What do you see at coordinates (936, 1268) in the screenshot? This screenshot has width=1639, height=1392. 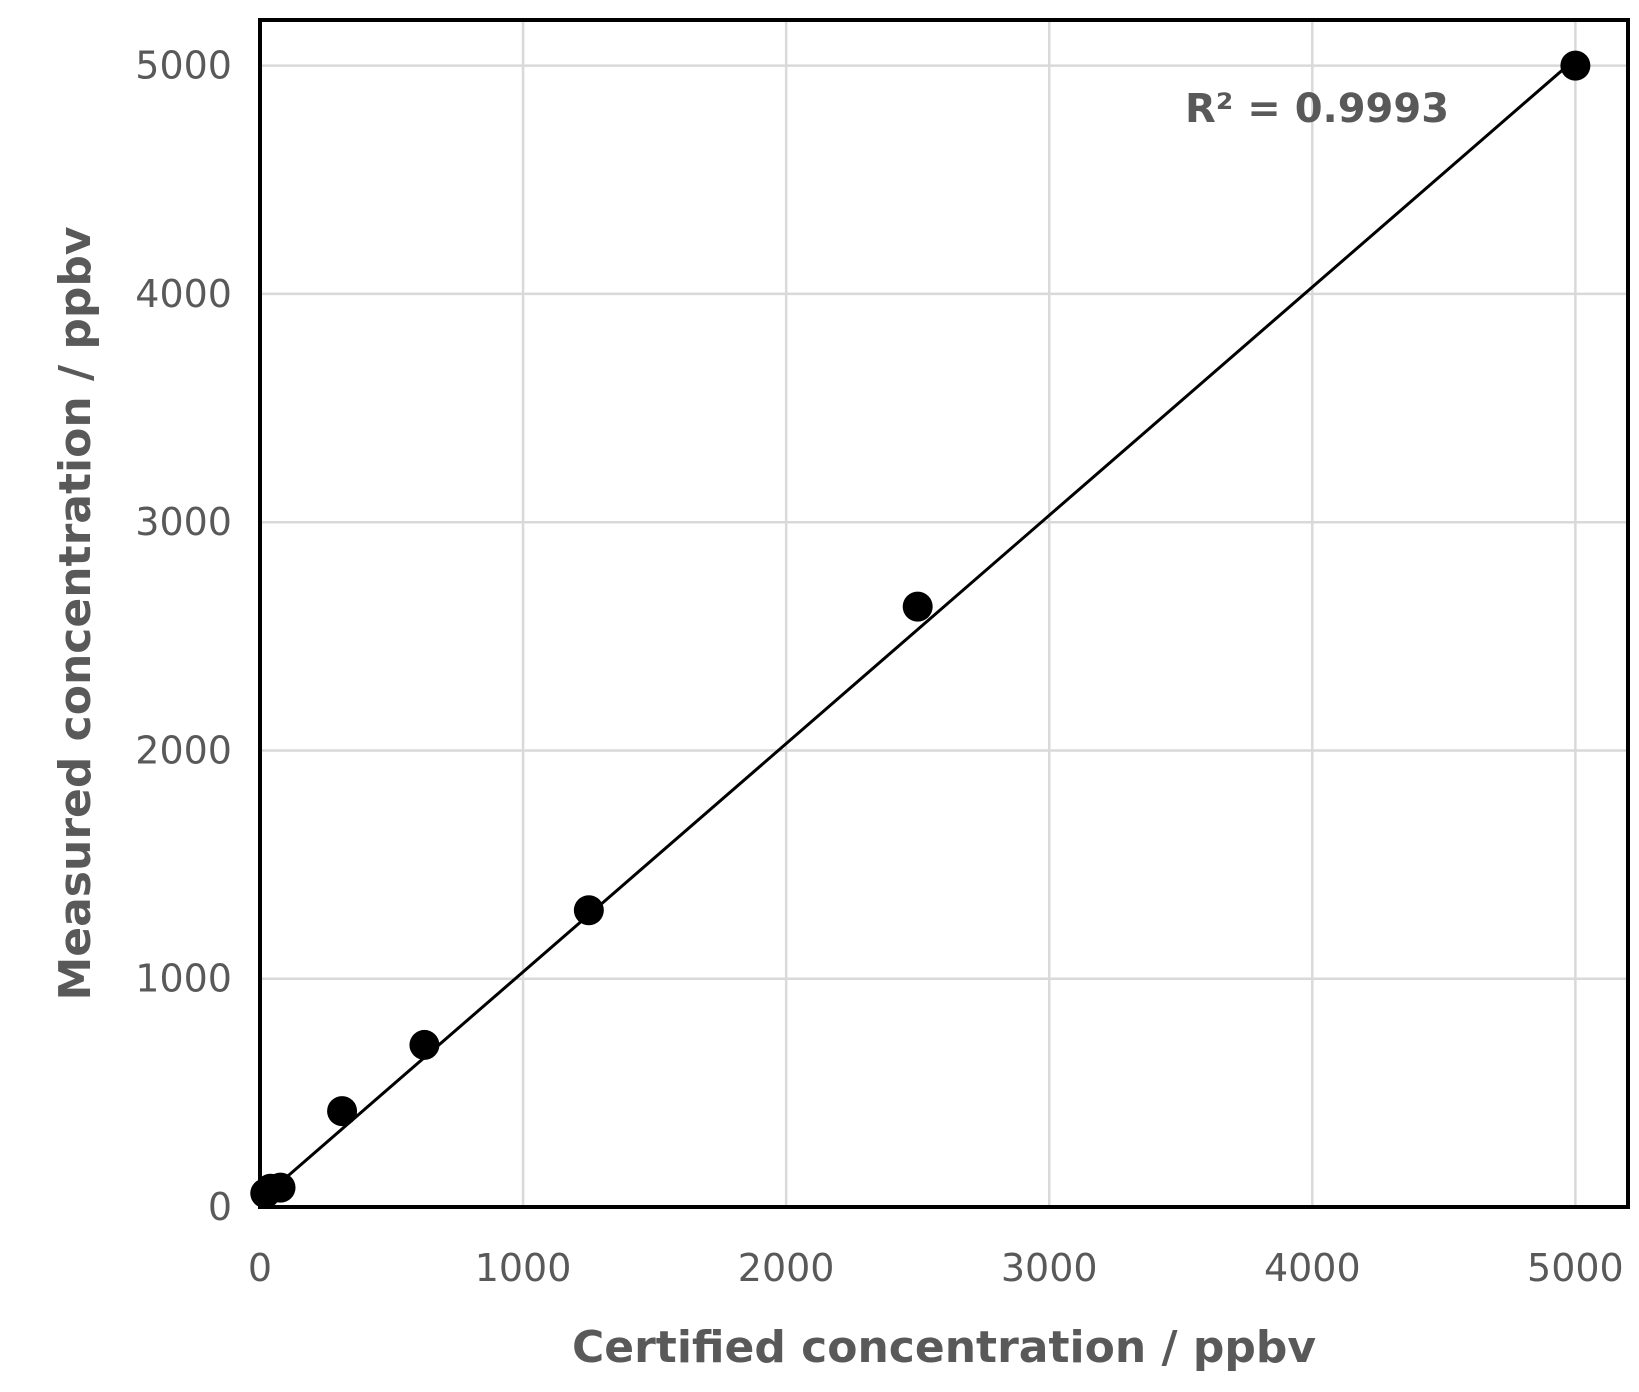 I see `x-axis-tick-labels: 0 1000 2000 3000 4000 5000` at bounding box center [936, 1268].